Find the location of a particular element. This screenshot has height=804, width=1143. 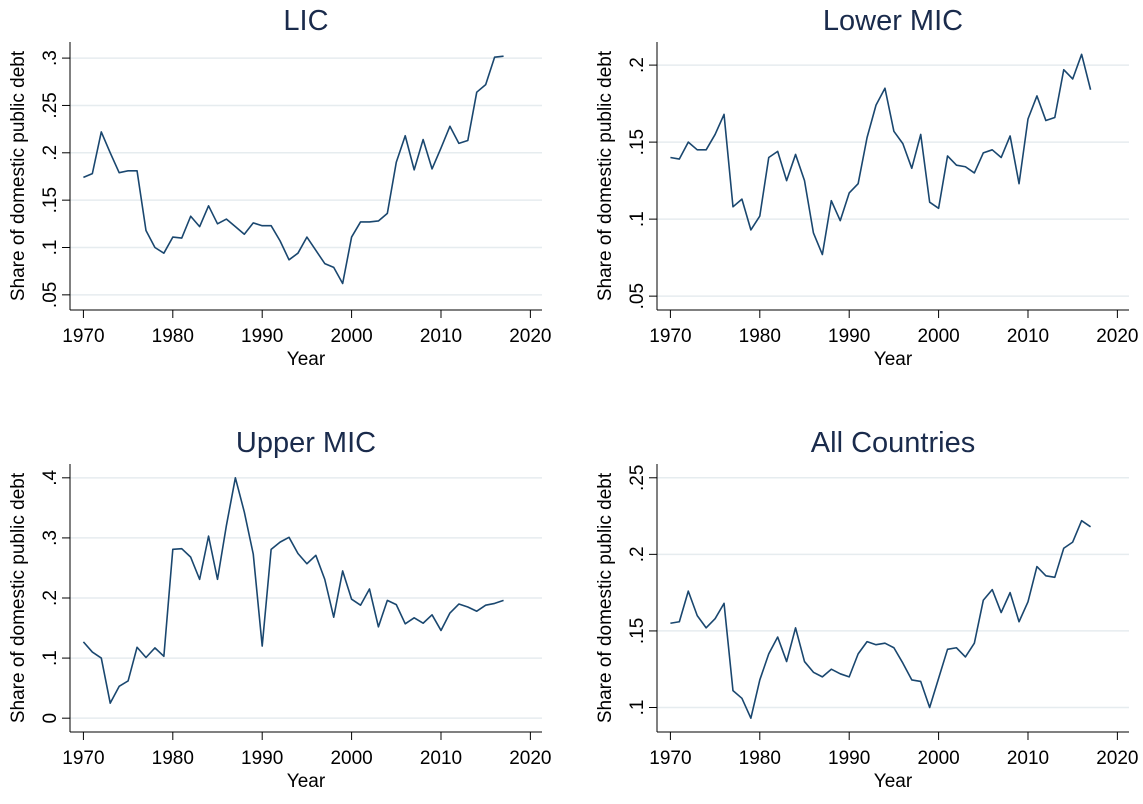

chart-title: Lower MIC is located at coordinates (893, 21).